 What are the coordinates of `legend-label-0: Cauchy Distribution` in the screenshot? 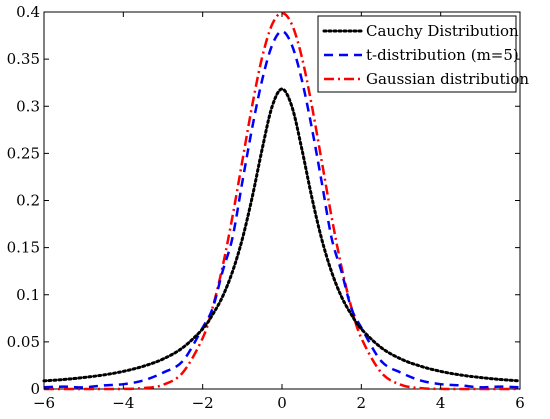 It's located at (442, 31).